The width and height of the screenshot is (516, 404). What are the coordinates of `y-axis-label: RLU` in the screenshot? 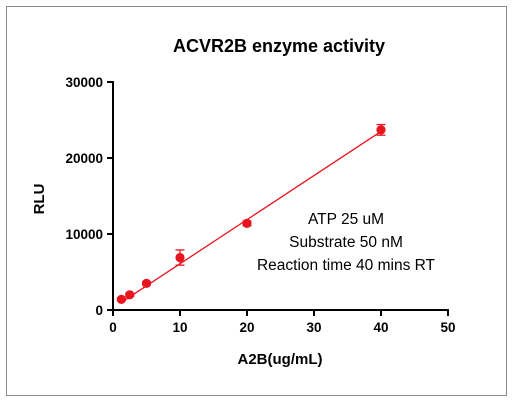 It's located at (39, 199).